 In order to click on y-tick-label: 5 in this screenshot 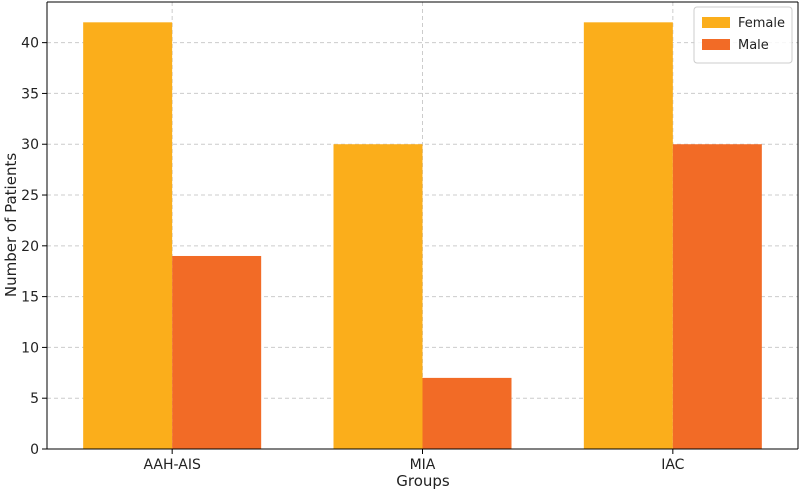, I will do `click(34, 399)`.